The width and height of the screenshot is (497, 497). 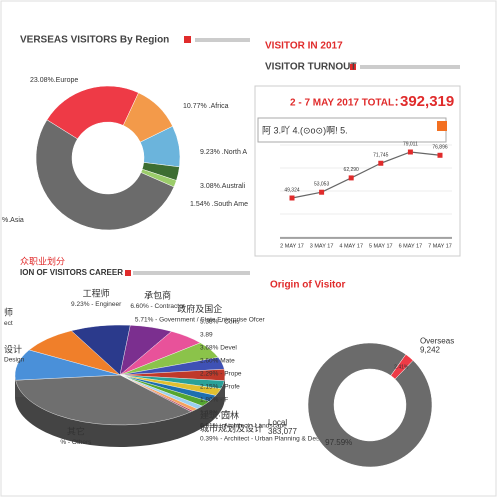 I want to click on x-tick-label: 6 MAY 17, so click(x=411, y=246).